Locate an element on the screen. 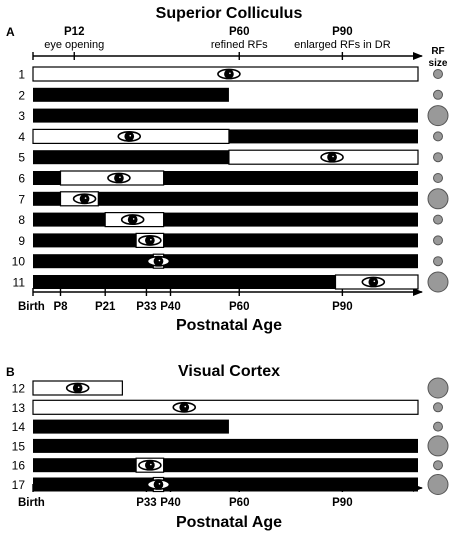  row-number: 11 is located at coordinates (19, 283).